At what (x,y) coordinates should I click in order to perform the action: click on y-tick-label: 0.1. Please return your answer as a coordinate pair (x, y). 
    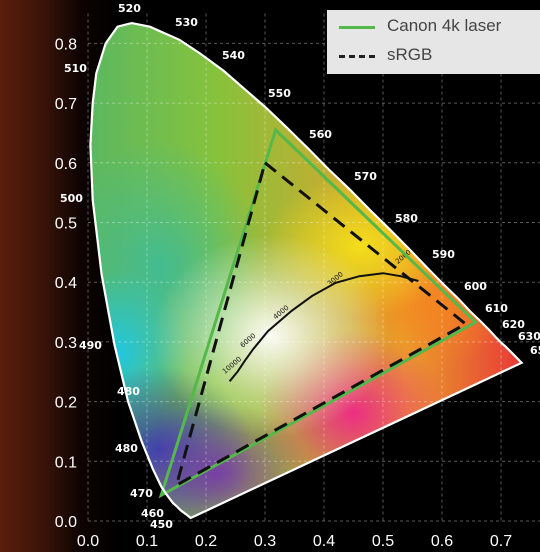
    Looking at the image, I should click on (66, 462).